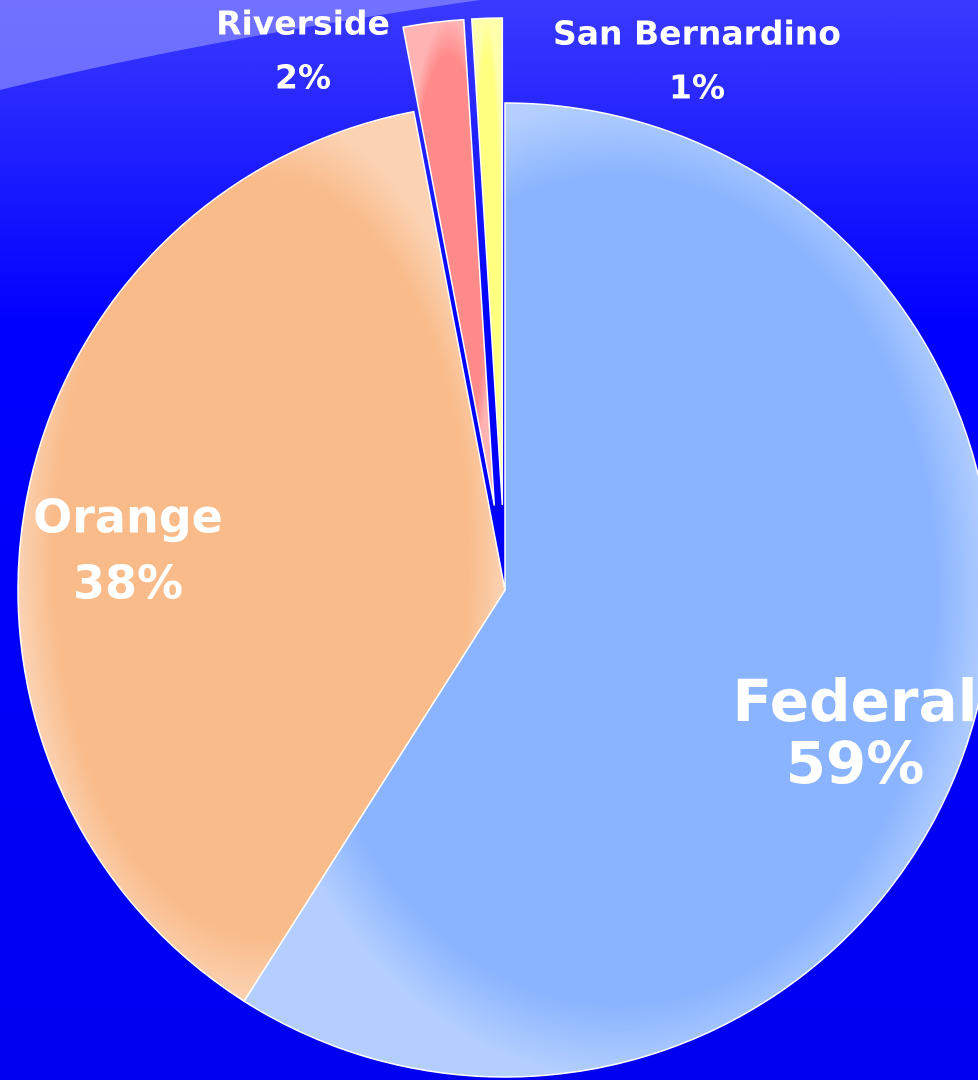 The width and height of the screenshot is (978, 1080). I want to click on slice-value-label: 2%, so click(303, 77).